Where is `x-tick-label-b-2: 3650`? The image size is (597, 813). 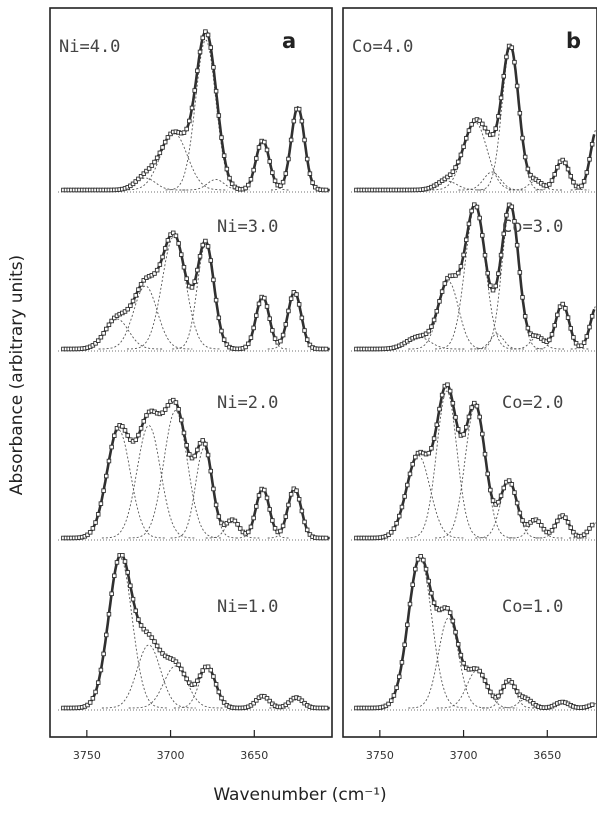 x-tick-label-b-2: 3650 is located at coordinates (547, 755).